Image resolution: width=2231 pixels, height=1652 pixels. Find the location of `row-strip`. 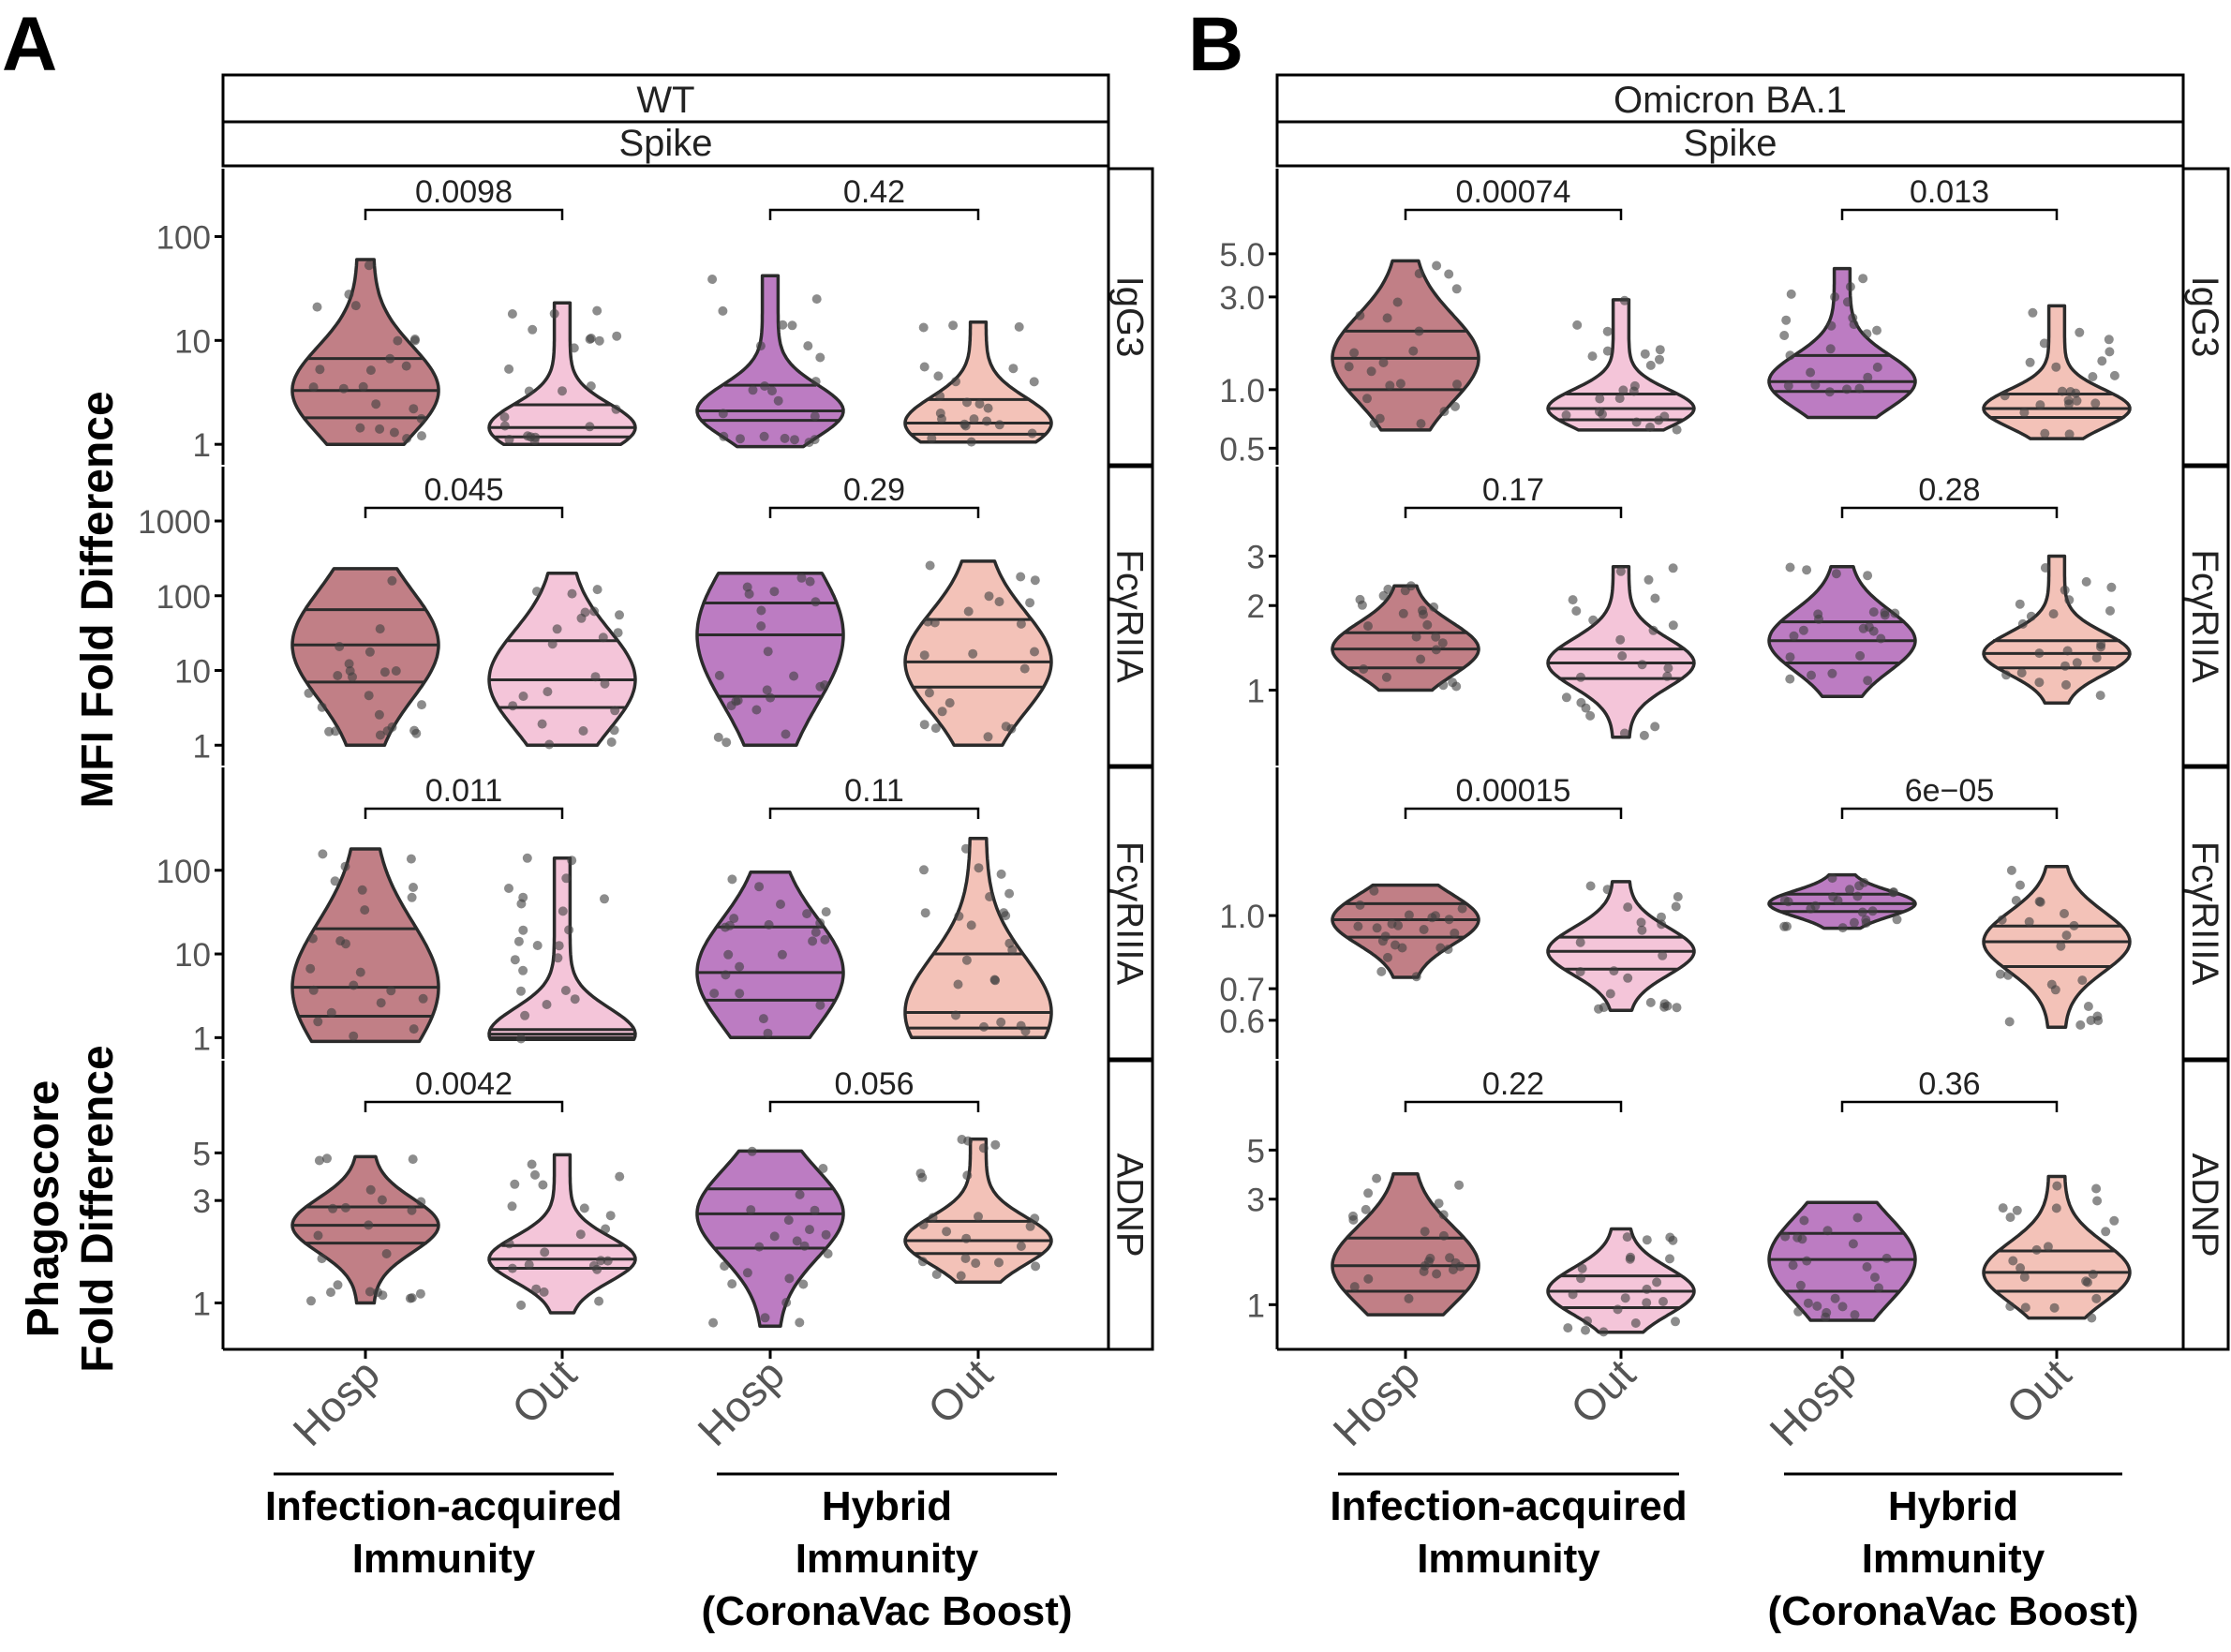

row-strip is located at coordinates (2205, 1205).